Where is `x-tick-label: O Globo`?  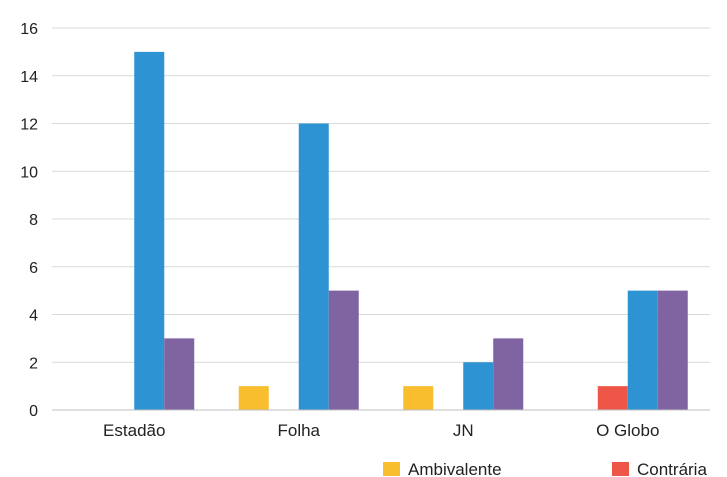 x-tick-label: O Globo is located at coordinates (627, 430).